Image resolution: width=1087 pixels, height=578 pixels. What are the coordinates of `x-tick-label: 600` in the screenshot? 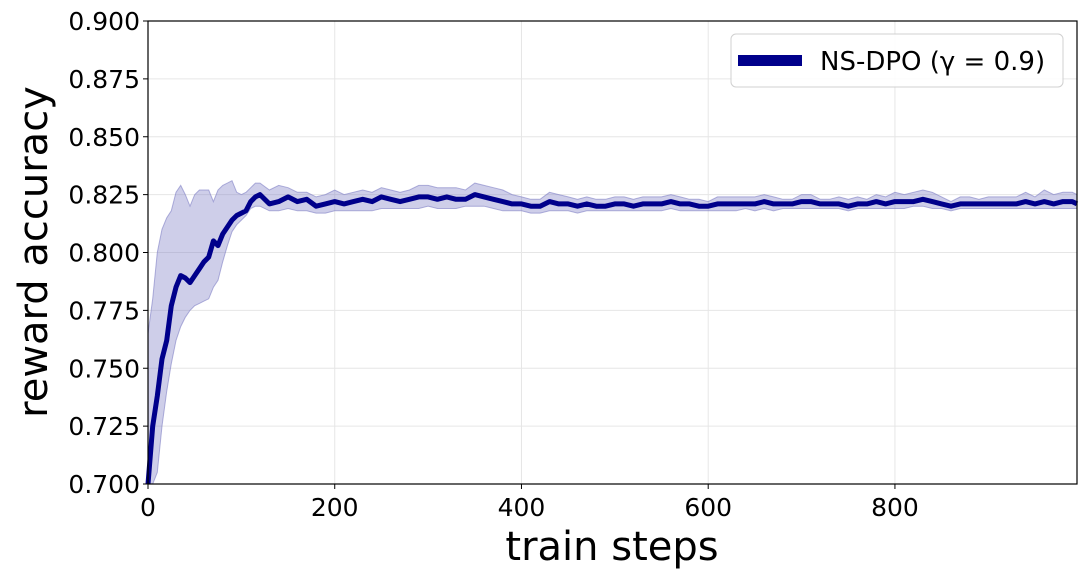 It's located at (708, 507).